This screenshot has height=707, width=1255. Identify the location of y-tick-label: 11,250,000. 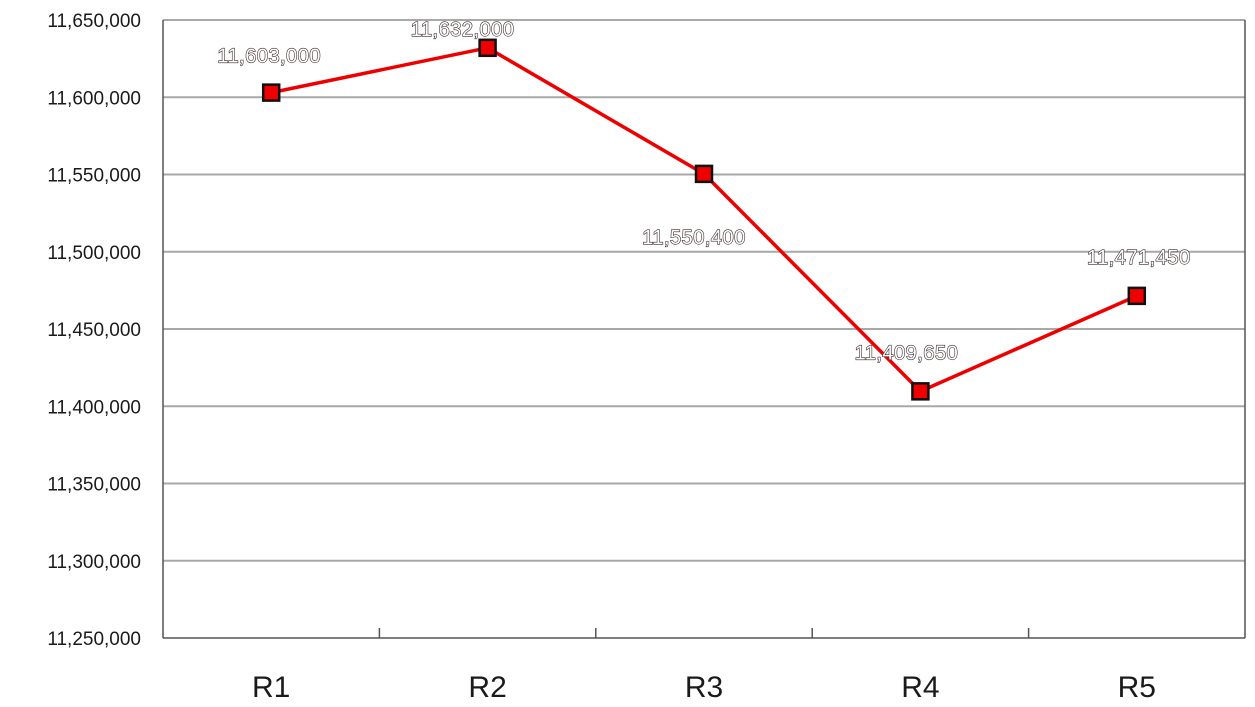
(94, 639).